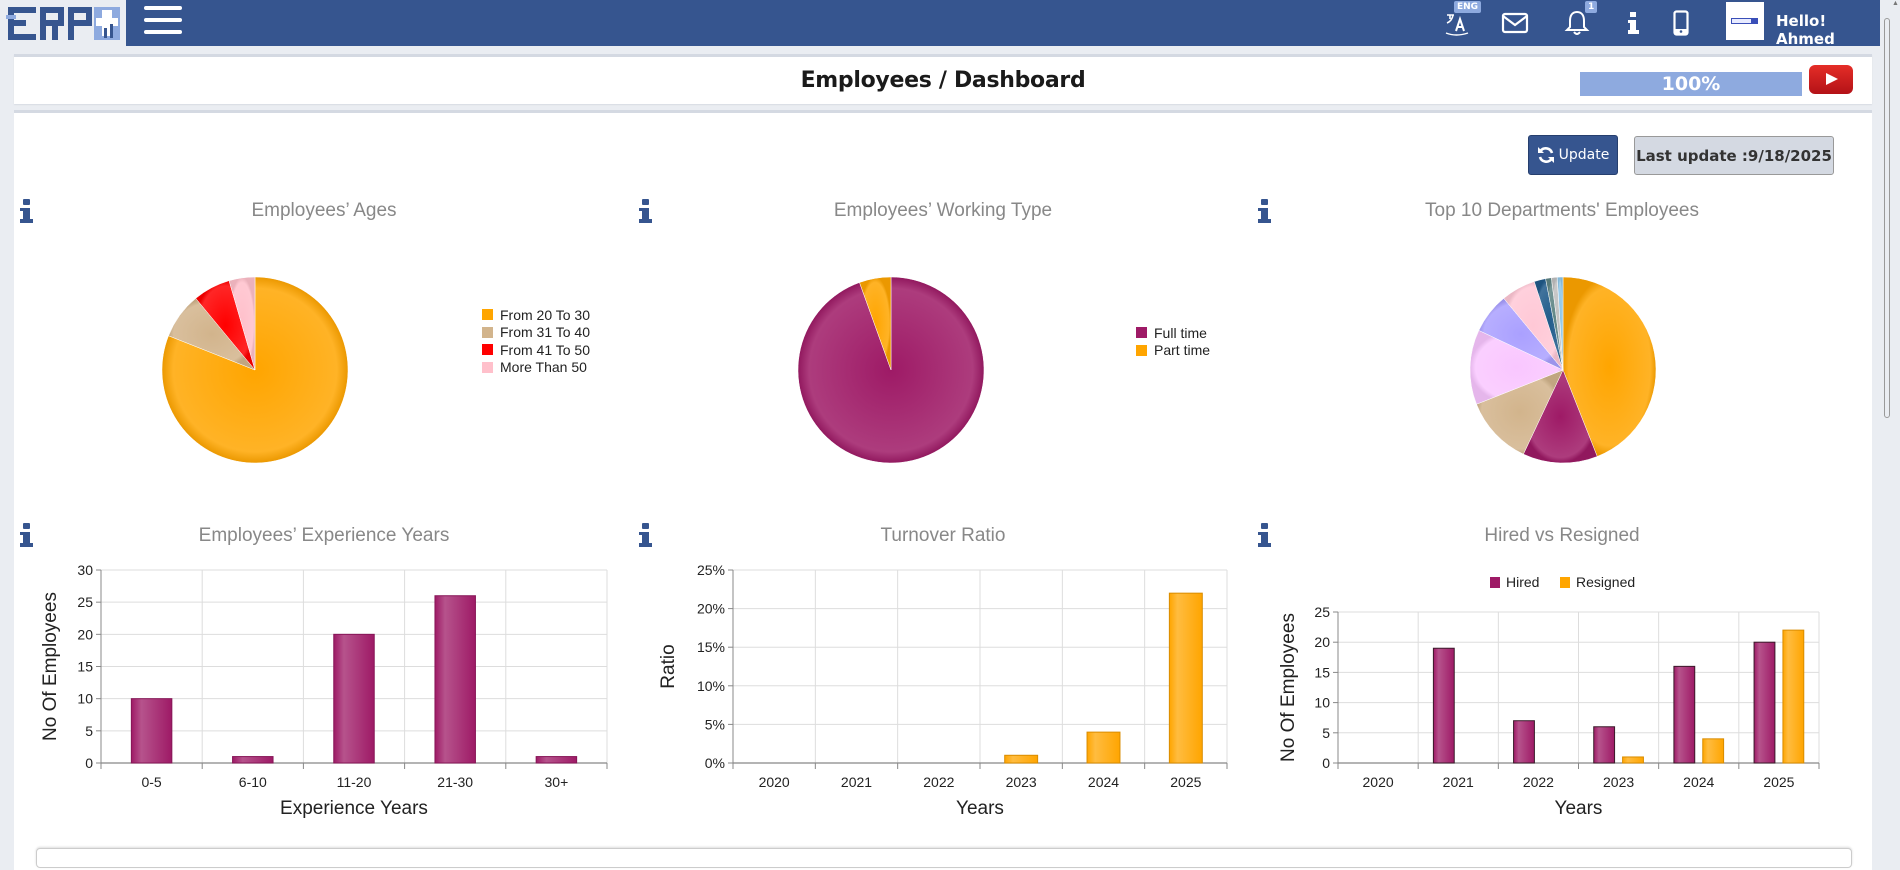  I want to click on y-tick-label: 5%, so click(715, 724).